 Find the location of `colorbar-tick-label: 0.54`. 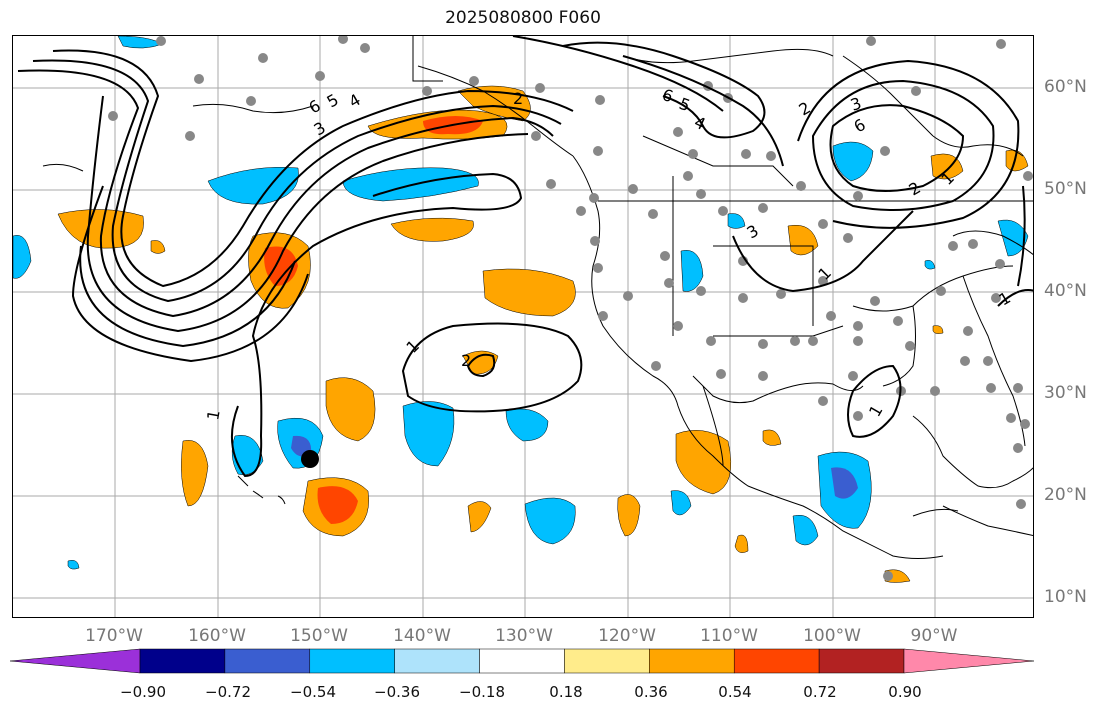

colorbar-tick-label: 0.54 is located at coordinates (735, 692).